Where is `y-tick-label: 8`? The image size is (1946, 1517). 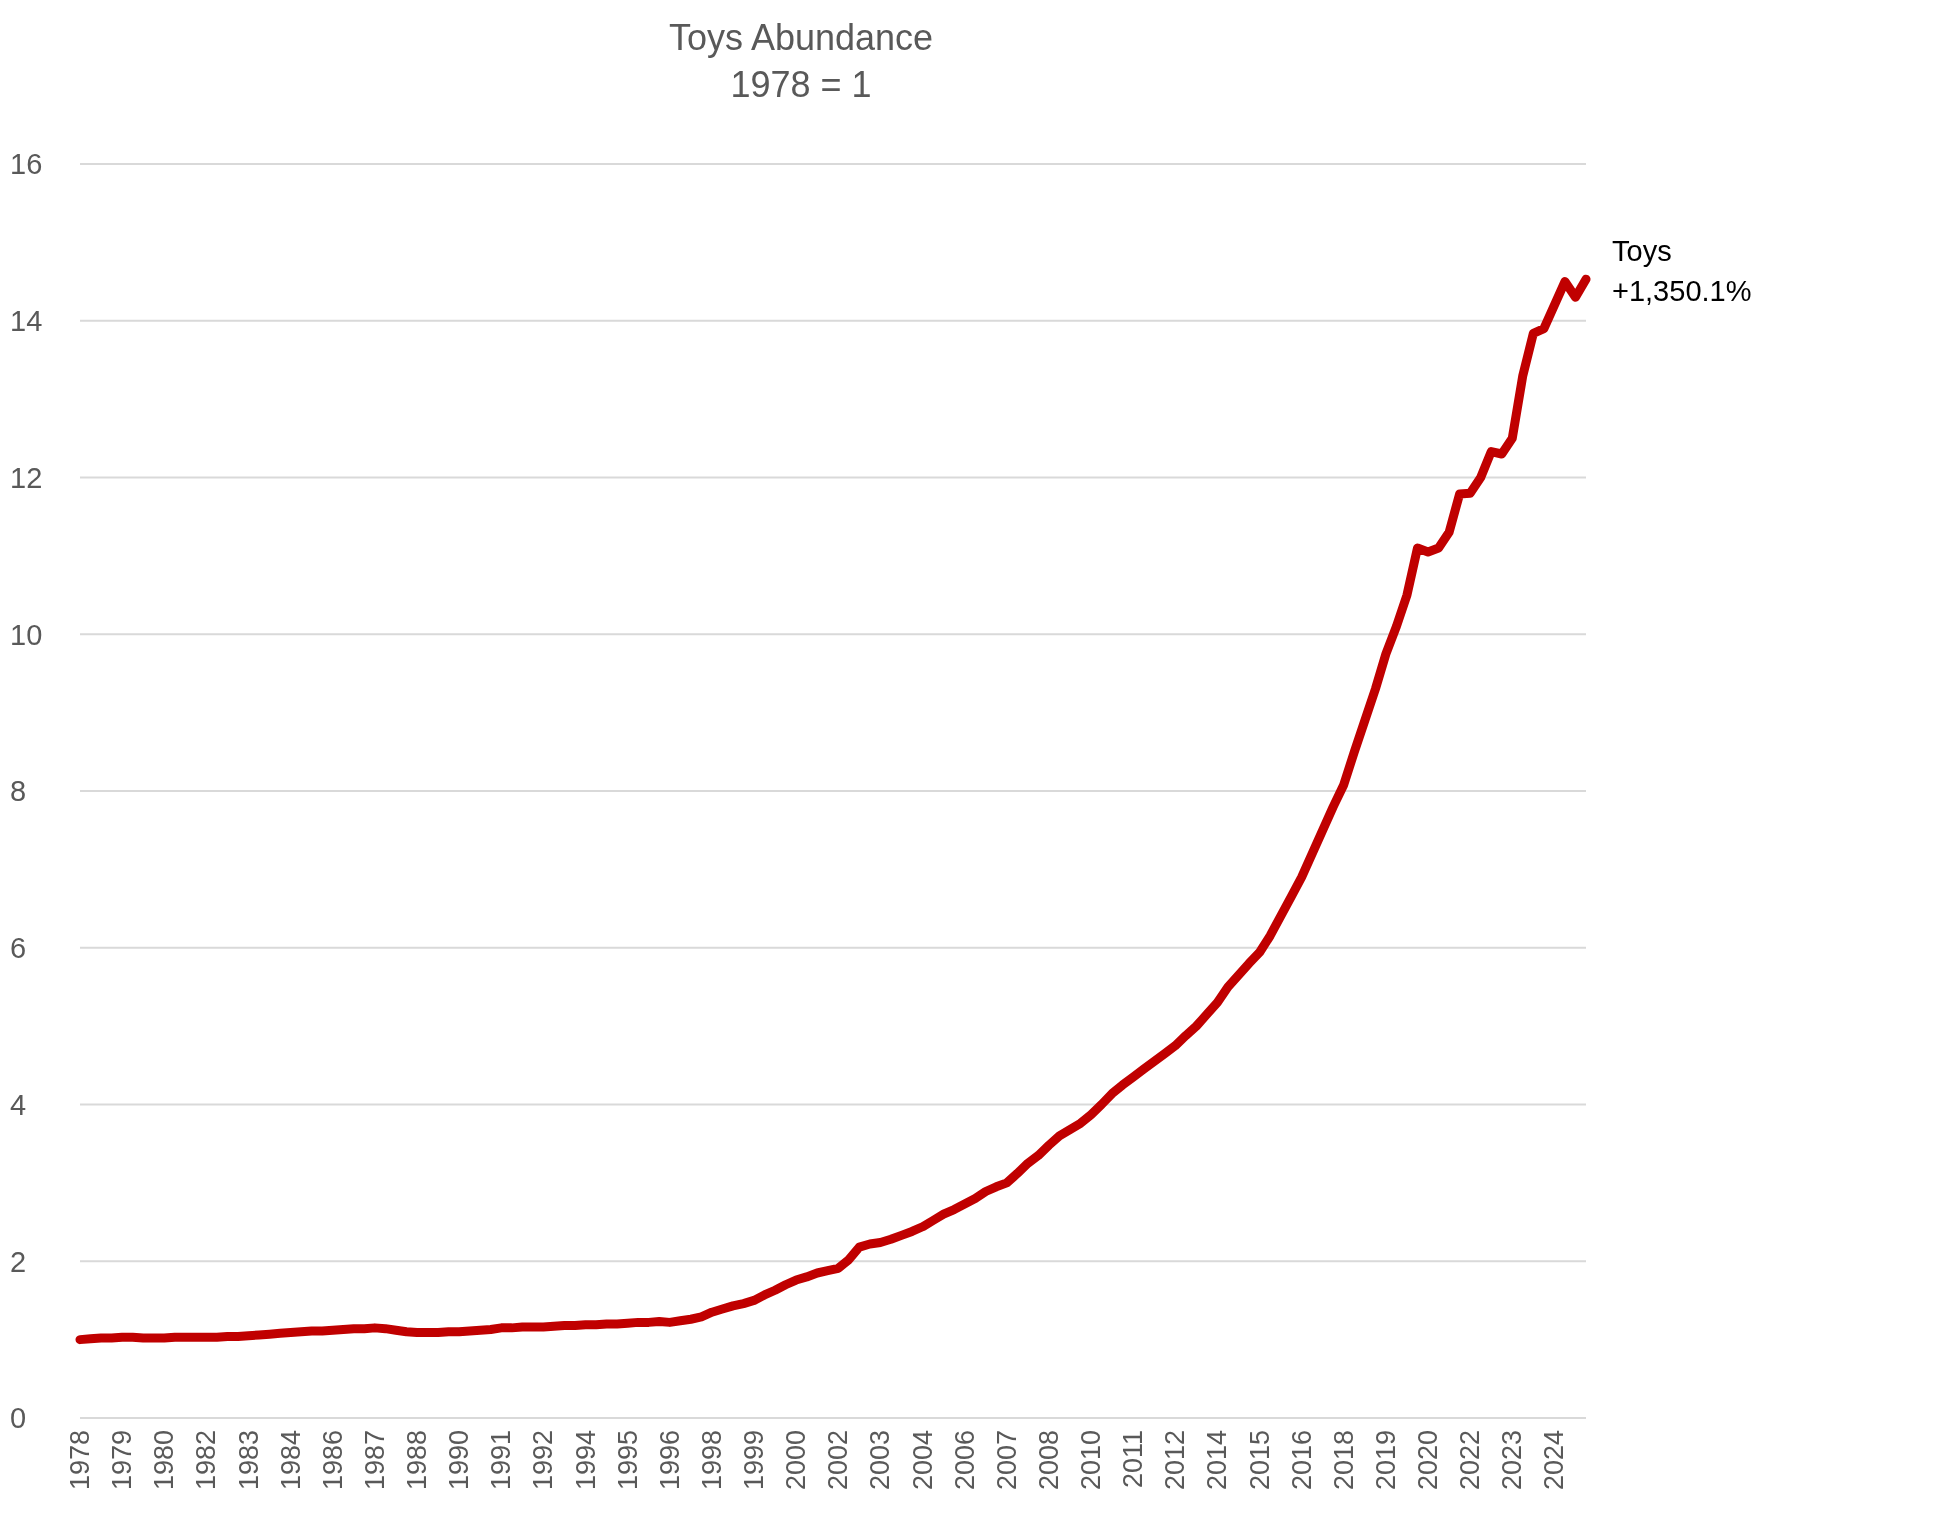
y-tick-label: 8 is located at coordinates (18, 791).